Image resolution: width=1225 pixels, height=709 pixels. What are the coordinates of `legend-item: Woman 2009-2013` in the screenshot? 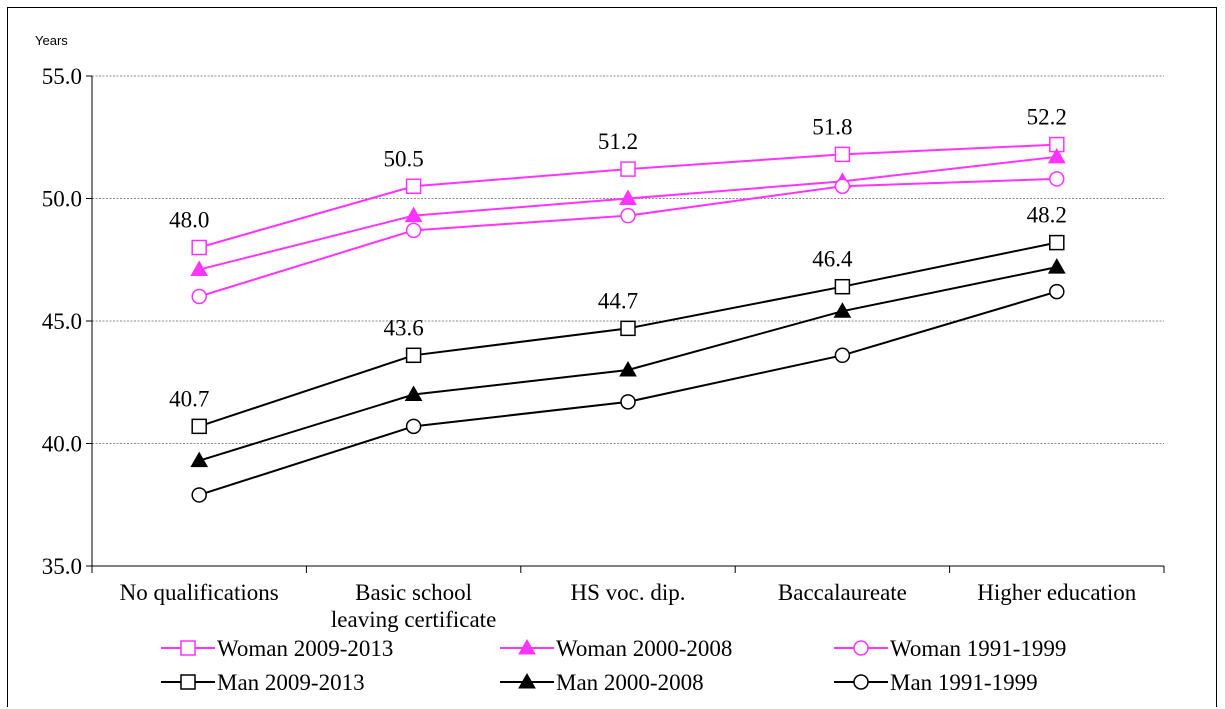 It's located at (277, 648).